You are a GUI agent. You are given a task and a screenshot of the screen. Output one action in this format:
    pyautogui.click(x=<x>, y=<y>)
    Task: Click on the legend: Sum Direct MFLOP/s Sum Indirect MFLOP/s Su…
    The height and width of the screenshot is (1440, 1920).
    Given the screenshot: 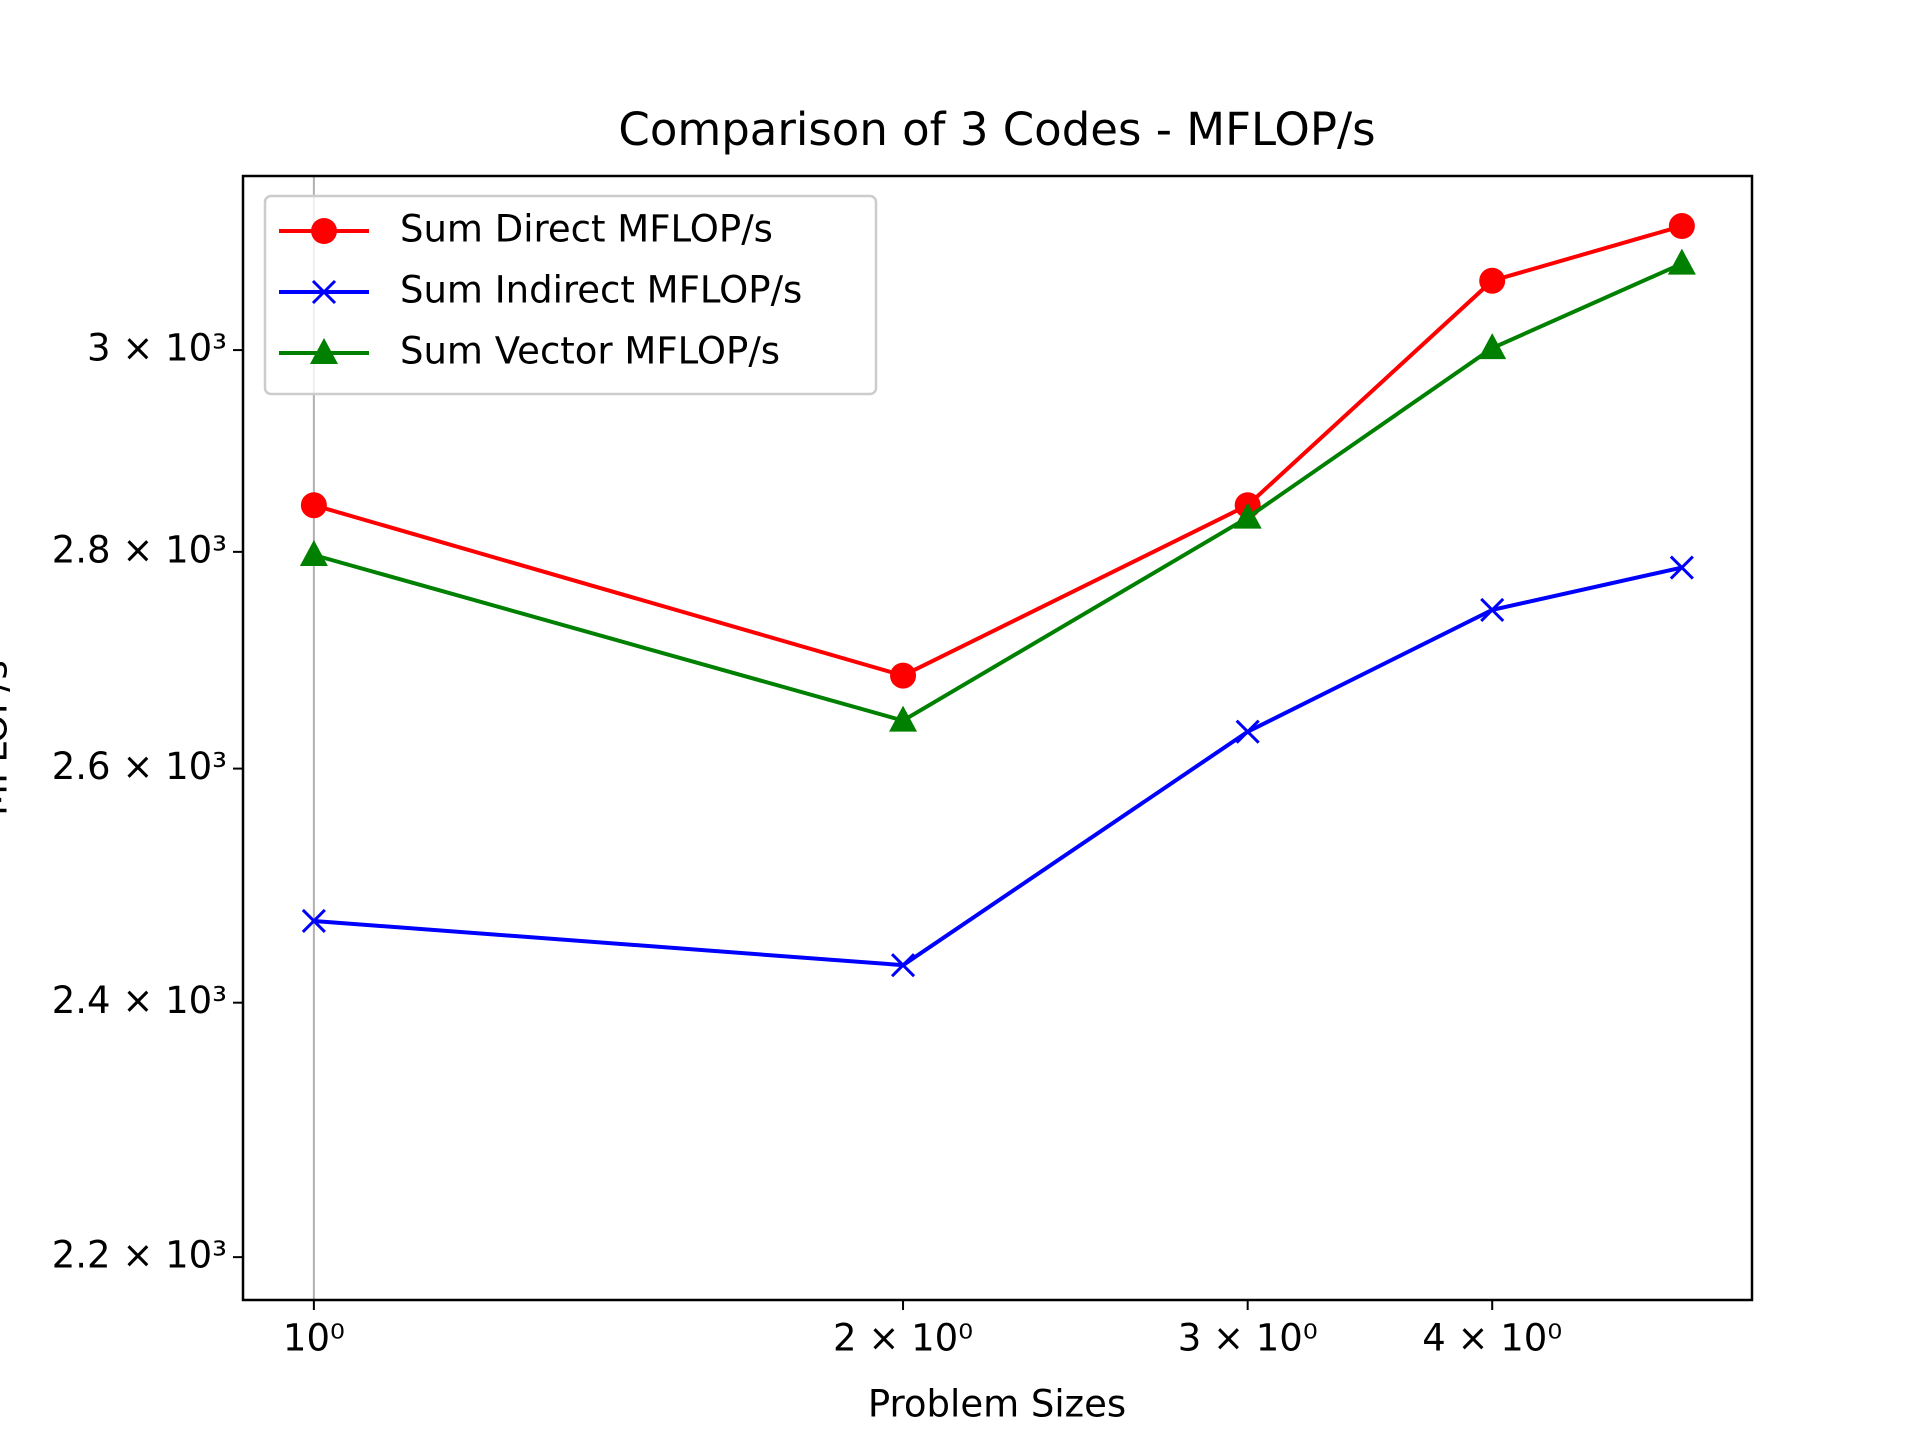 What is the action you would take?
    pyautogui.click(x=570, y=295)
    